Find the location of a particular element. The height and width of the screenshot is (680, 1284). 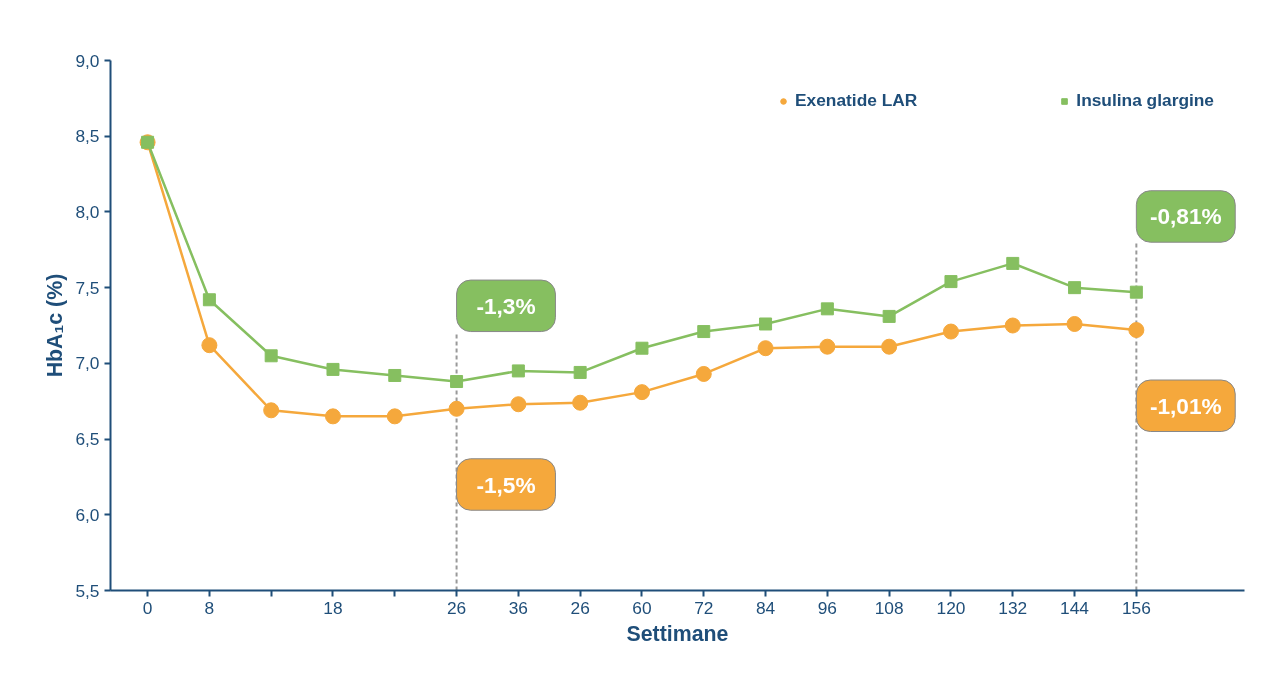

x-tick-label: 18 is located at coordinates (333, 607).